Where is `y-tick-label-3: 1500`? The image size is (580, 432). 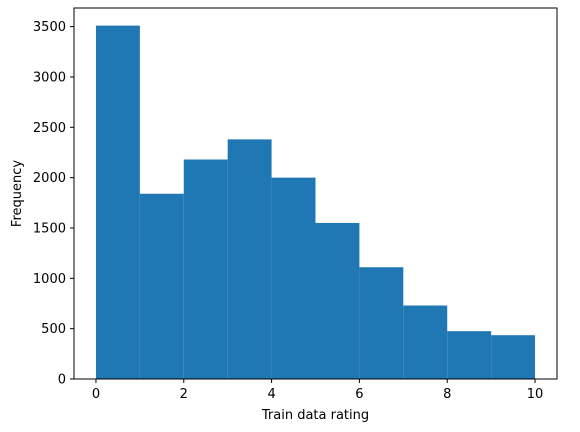 y-tick-label-3: 1500 is located at coordinates (49, 228).